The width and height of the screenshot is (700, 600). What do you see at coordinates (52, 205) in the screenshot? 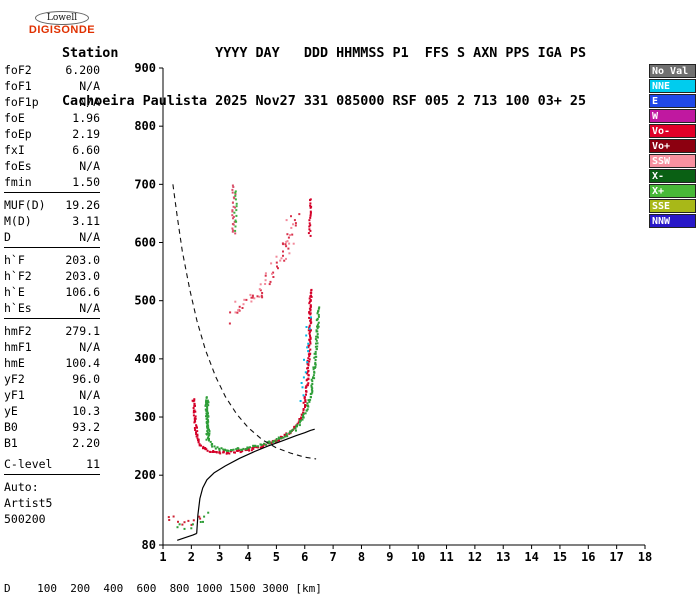
I see `param-row: MUF(D) 19.26` at bounding box center [52, 205].